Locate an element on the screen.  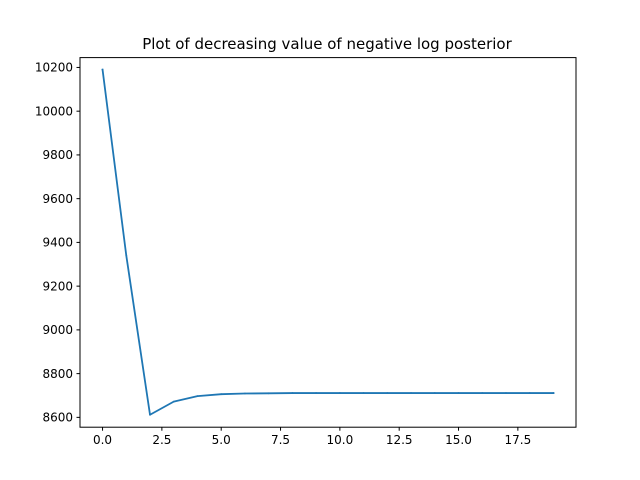
x-tick-label: 15.0 is located at coordinates (458, 440).